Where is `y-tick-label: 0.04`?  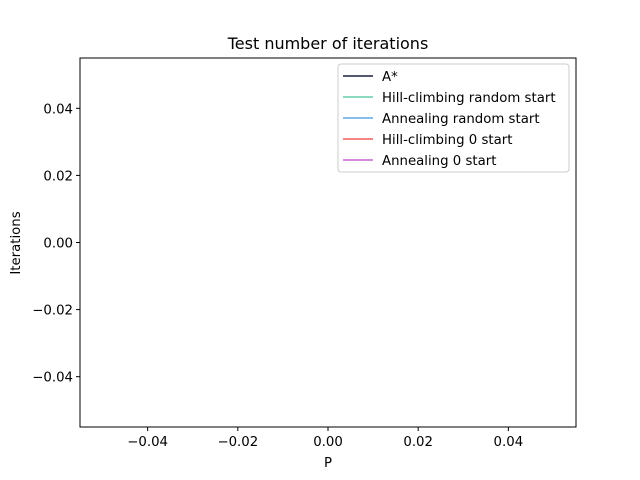
y-tick-label: 0.04 is located at coordinates (58, 109).